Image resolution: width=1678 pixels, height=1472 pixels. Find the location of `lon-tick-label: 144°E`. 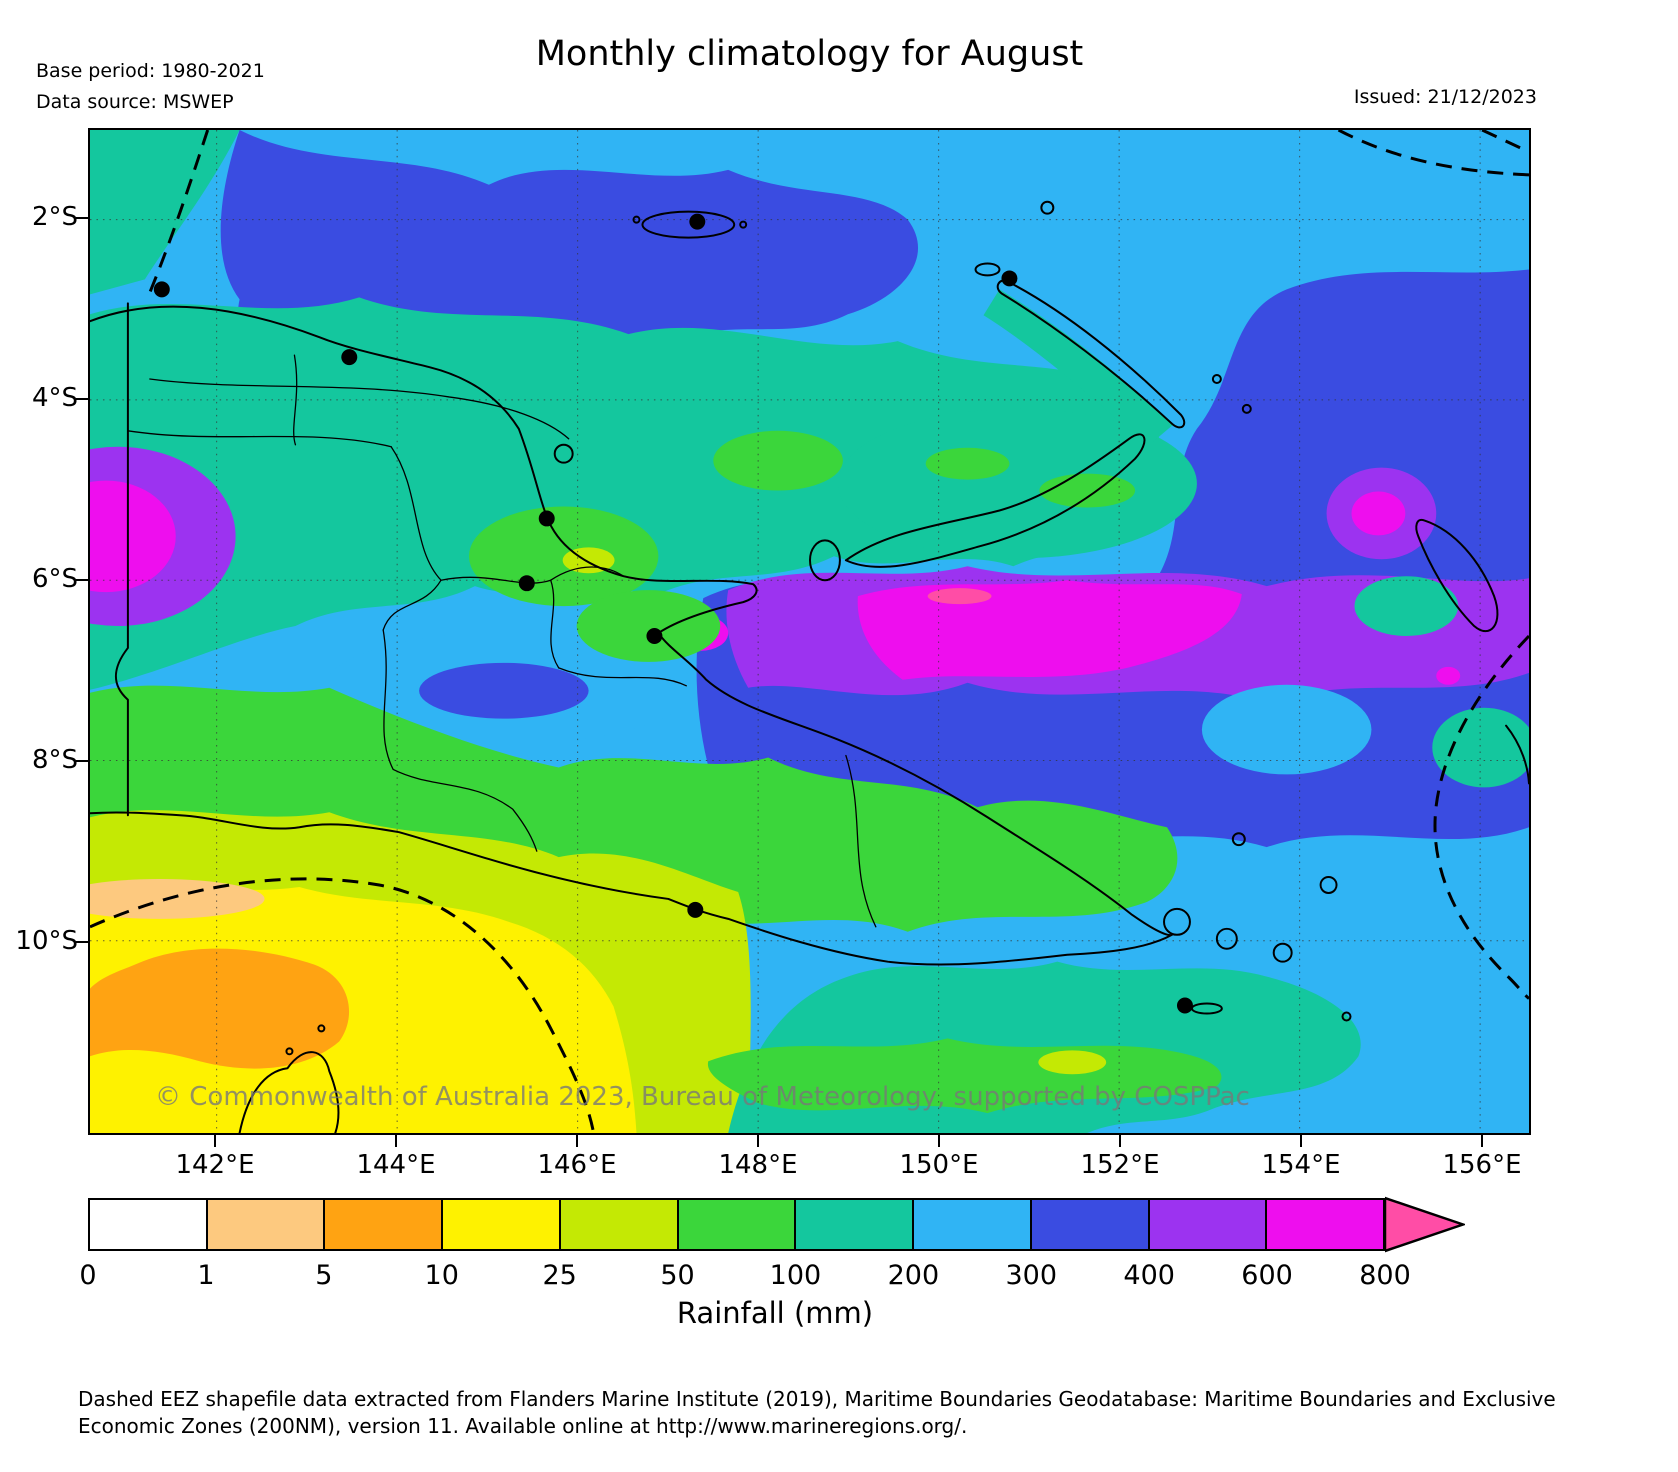

lon-tick-label: 144°E is located at coordinates (396, 1165).